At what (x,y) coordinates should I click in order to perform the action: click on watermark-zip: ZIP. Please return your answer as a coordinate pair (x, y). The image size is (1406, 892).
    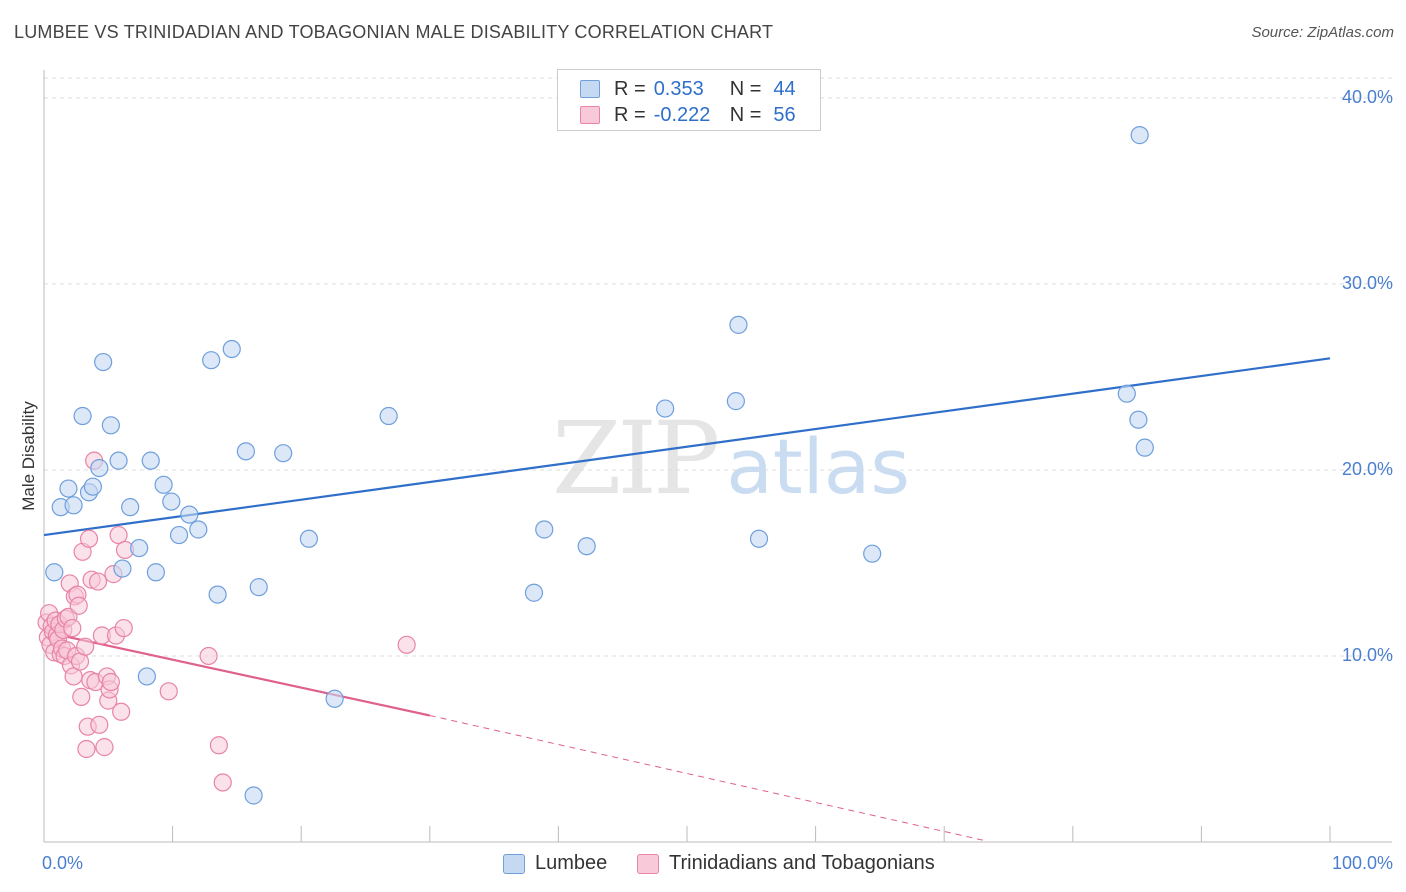
    Looking at the image, I should click on (636, 458).